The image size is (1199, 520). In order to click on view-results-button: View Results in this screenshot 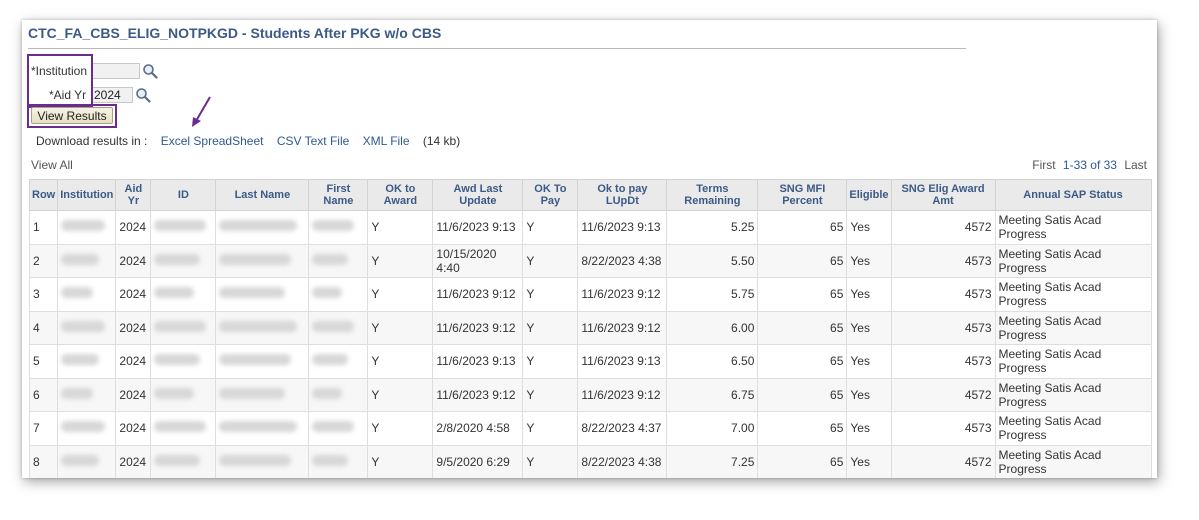, I will do `click(72, 115)`.